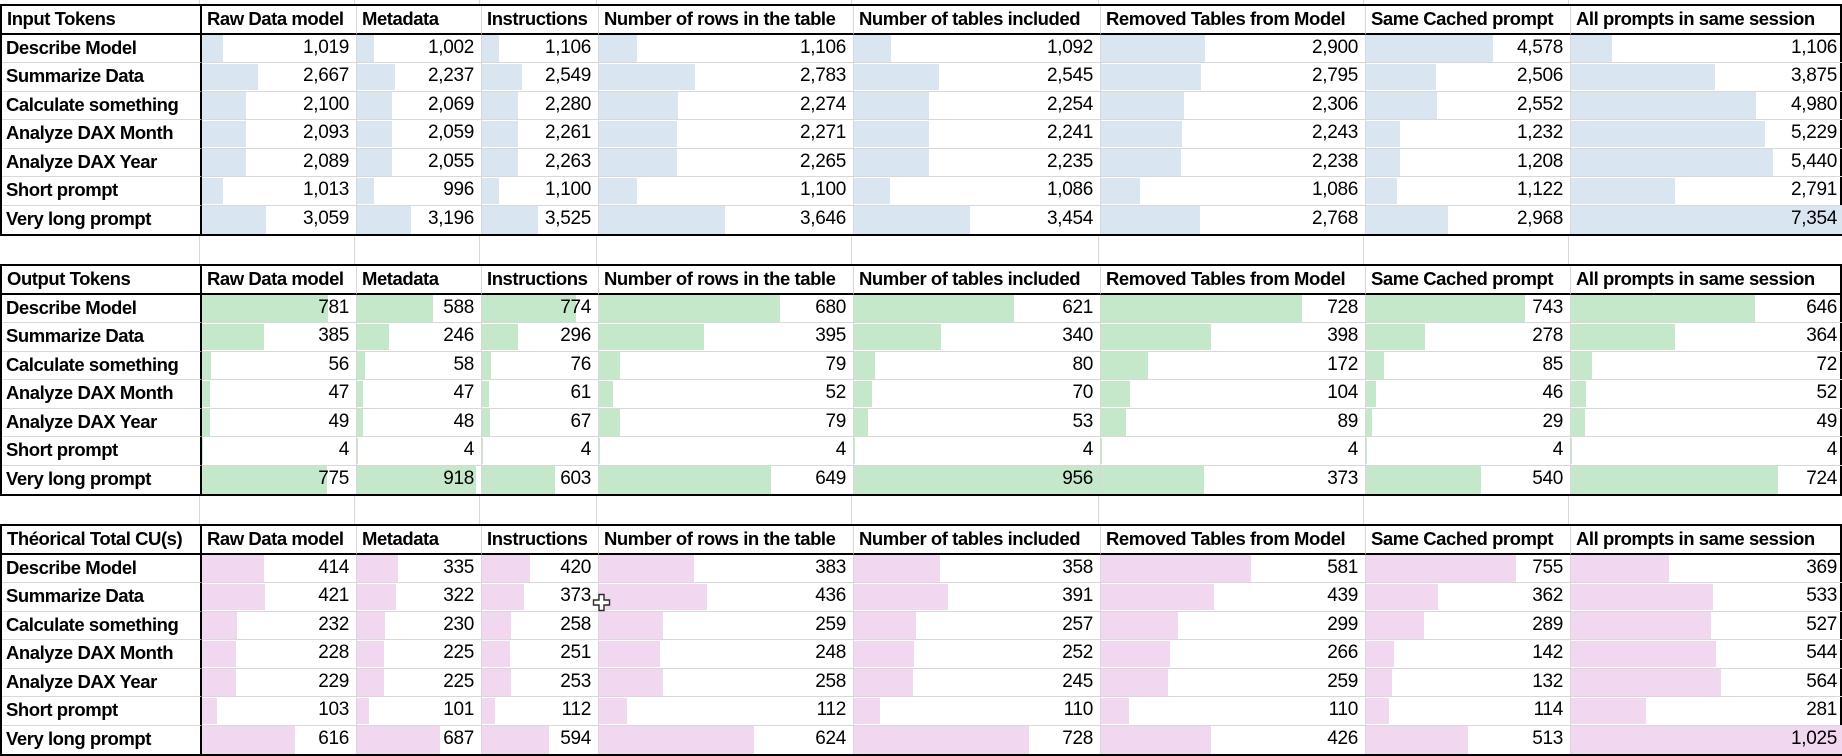 This screenshot has width=1842, height=756. I want to click on value-cell: 3,875, so click(1706, 77).